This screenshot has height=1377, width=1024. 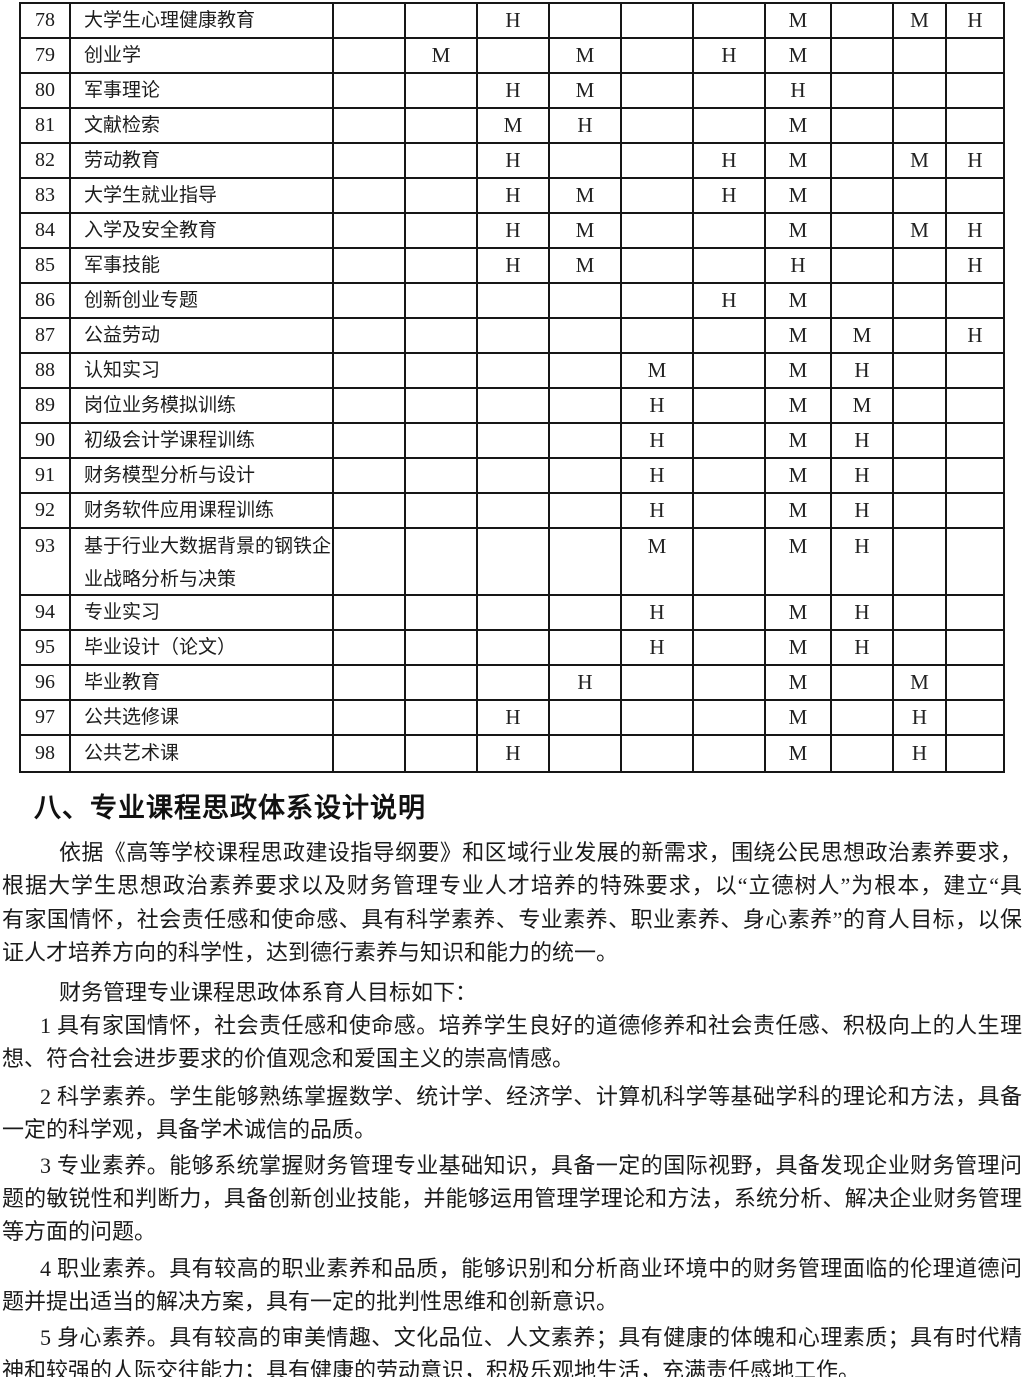 I want to click on text-line: 想、符合社会进步要求的价值观念和爱国主义的崇高情感。, so click(x=288, y=1059).